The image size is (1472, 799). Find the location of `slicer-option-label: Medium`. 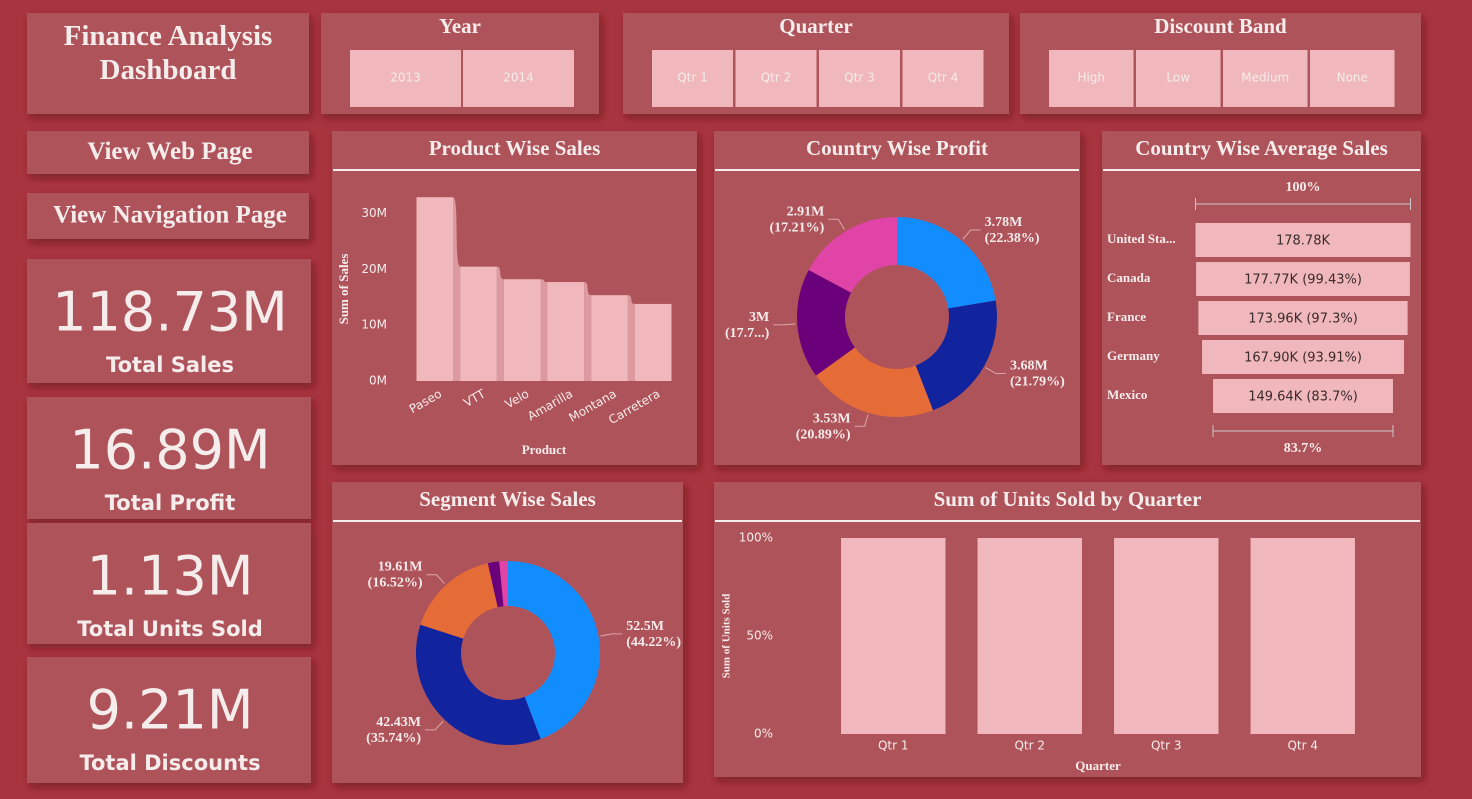

slicer-option-label: Medium is located at coordinates (1265, 78).